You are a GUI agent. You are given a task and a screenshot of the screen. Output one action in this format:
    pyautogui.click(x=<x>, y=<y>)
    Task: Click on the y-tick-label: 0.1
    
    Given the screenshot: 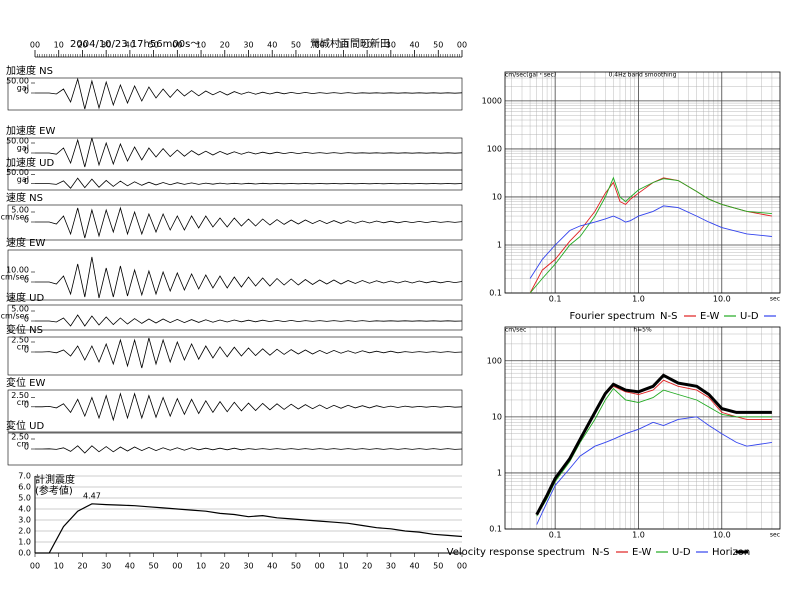 What is the action you would take?
    pyautogui.click(x=495, y=529)
    